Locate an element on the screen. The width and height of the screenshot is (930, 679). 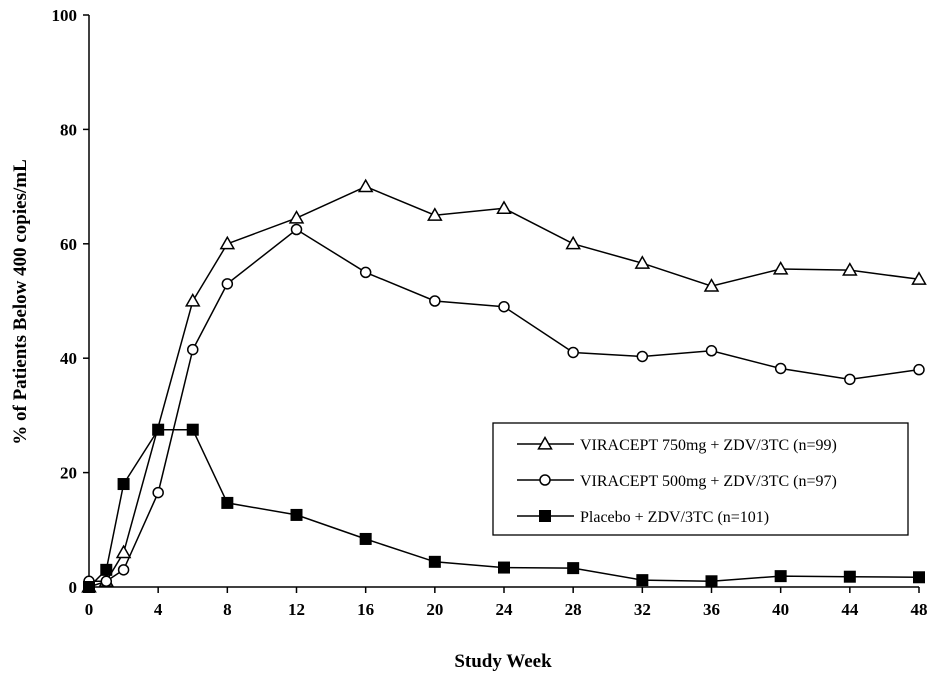
x-tick-label: 48 is located at coordinates (919, 609).